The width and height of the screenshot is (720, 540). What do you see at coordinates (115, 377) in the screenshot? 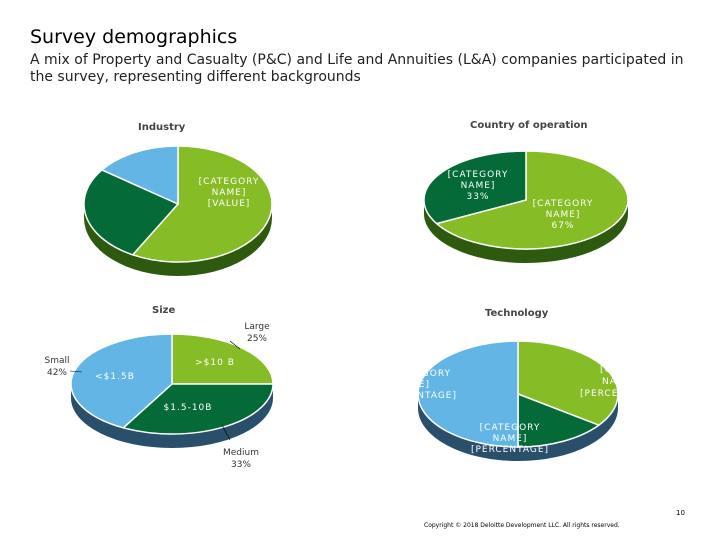
I see `size-slice-label-3: <$1.5B` at bounding box center [115, 377].